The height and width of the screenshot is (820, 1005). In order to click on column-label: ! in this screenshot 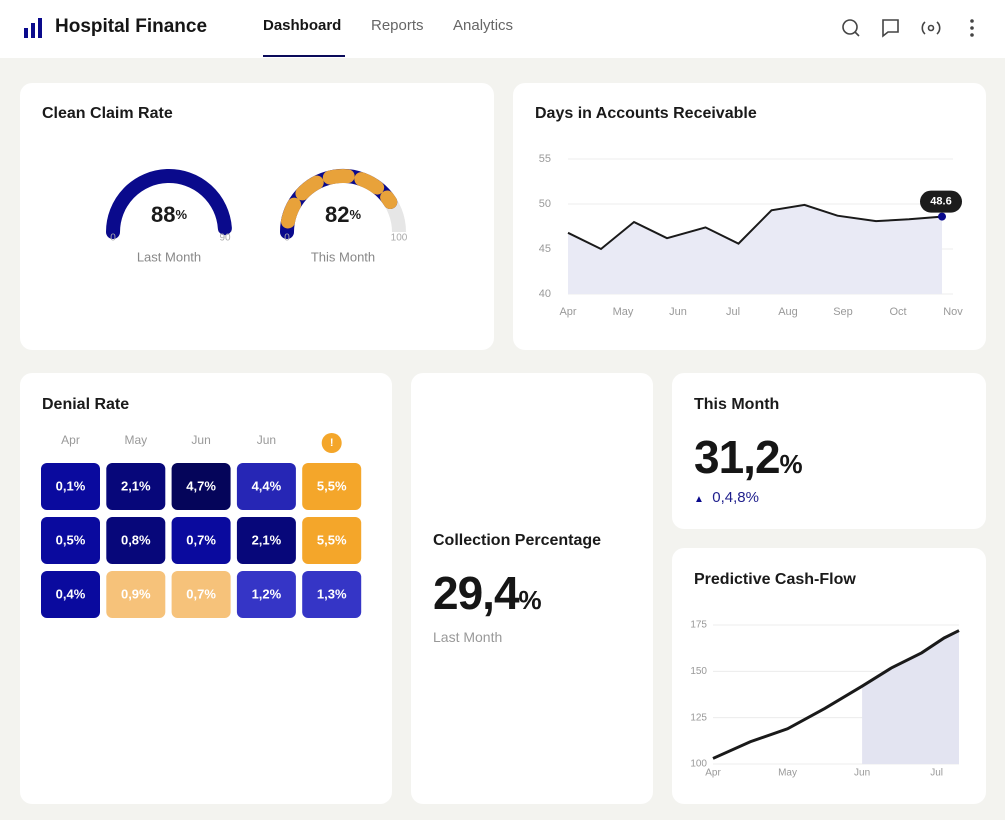, I will do `click(332, 443)`.